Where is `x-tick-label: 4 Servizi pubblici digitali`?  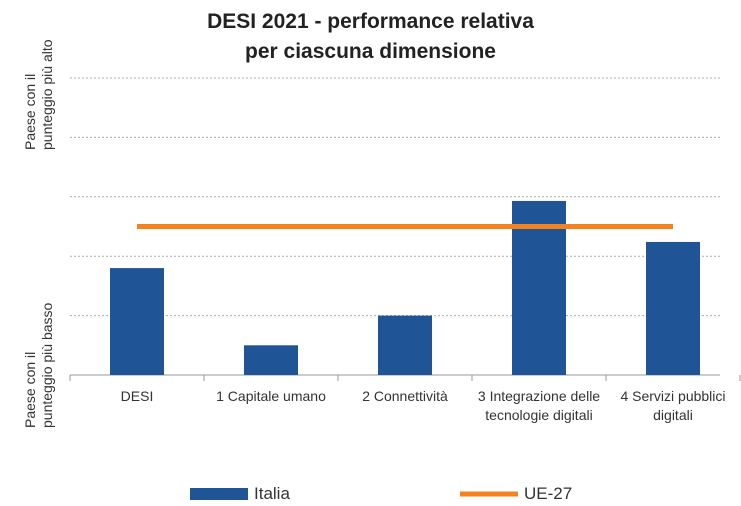 x-tick-label: 4 Servizi pubblici digitali is located at coordinates (673, 405).